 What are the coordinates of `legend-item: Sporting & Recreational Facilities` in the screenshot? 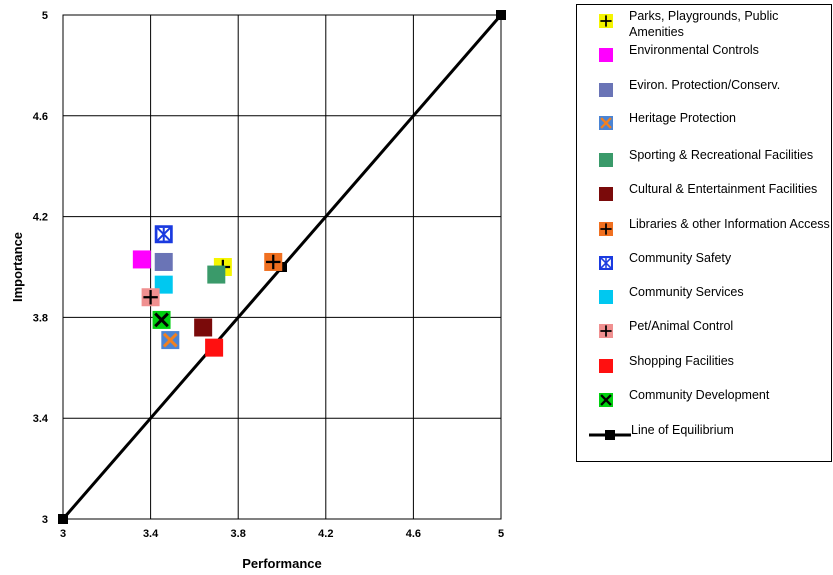 It's located at (704, 164).